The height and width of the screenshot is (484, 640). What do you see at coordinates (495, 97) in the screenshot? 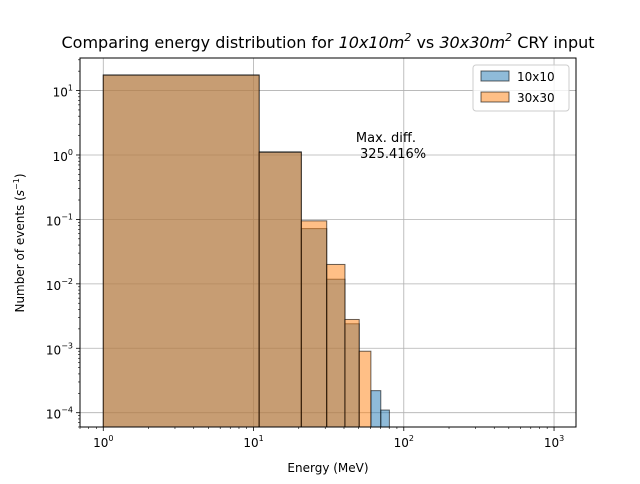
I see `legend-swatch-30x30` at bounding box center [495, 97].